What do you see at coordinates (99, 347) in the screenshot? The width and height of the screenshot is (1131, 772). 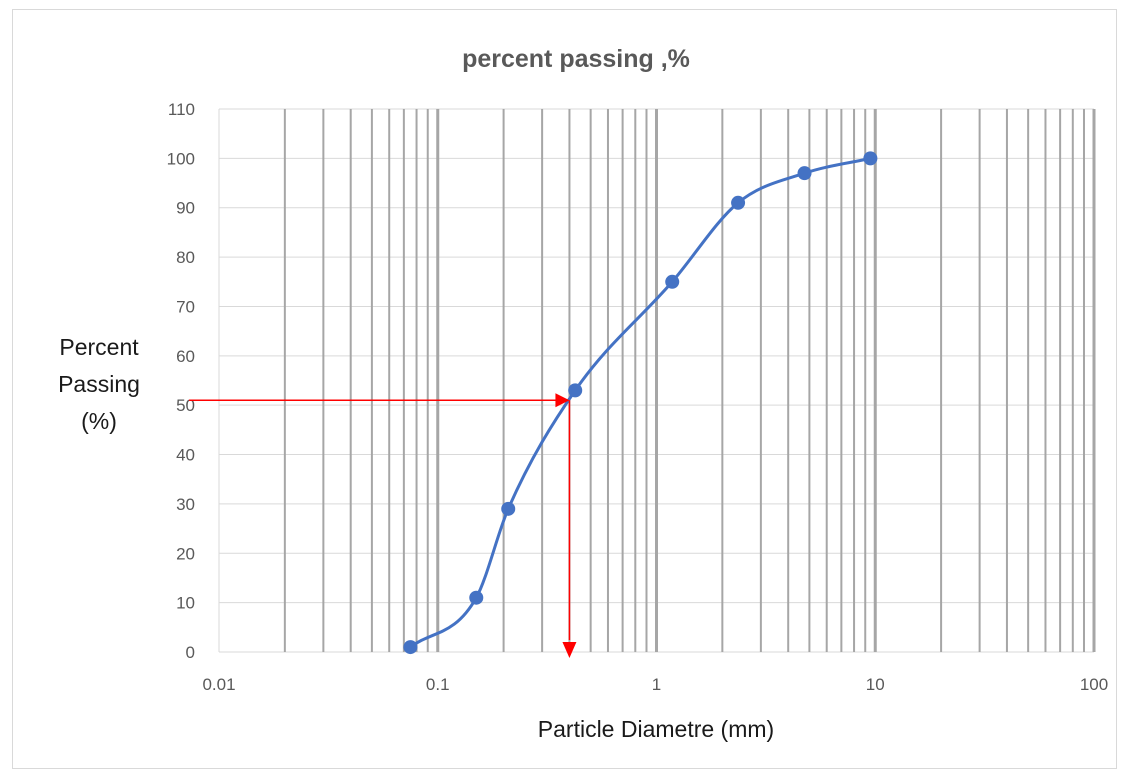 I see `y-axis-label-line: Percent` at bounding box center [99, 347].